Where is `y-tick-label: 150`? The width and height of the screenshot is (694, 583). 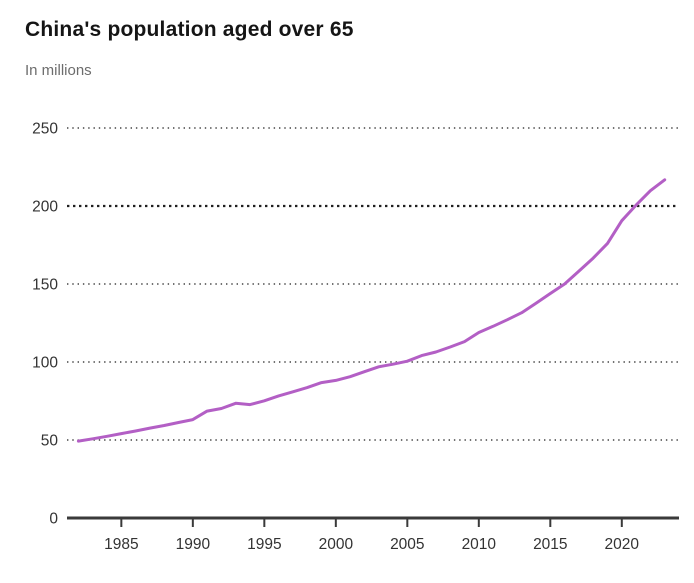 y-tick-label: 150 is located at coordinates (45, 285).